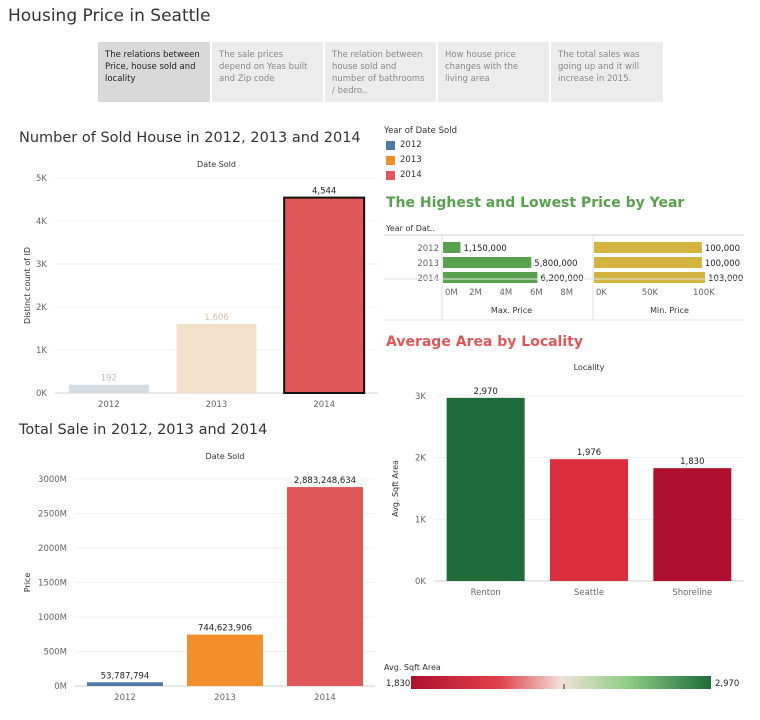 The image size is (760, 720). Describe the element at coordinates (589, 367) in the screenshot. I see `area-header: Locality` at that location.